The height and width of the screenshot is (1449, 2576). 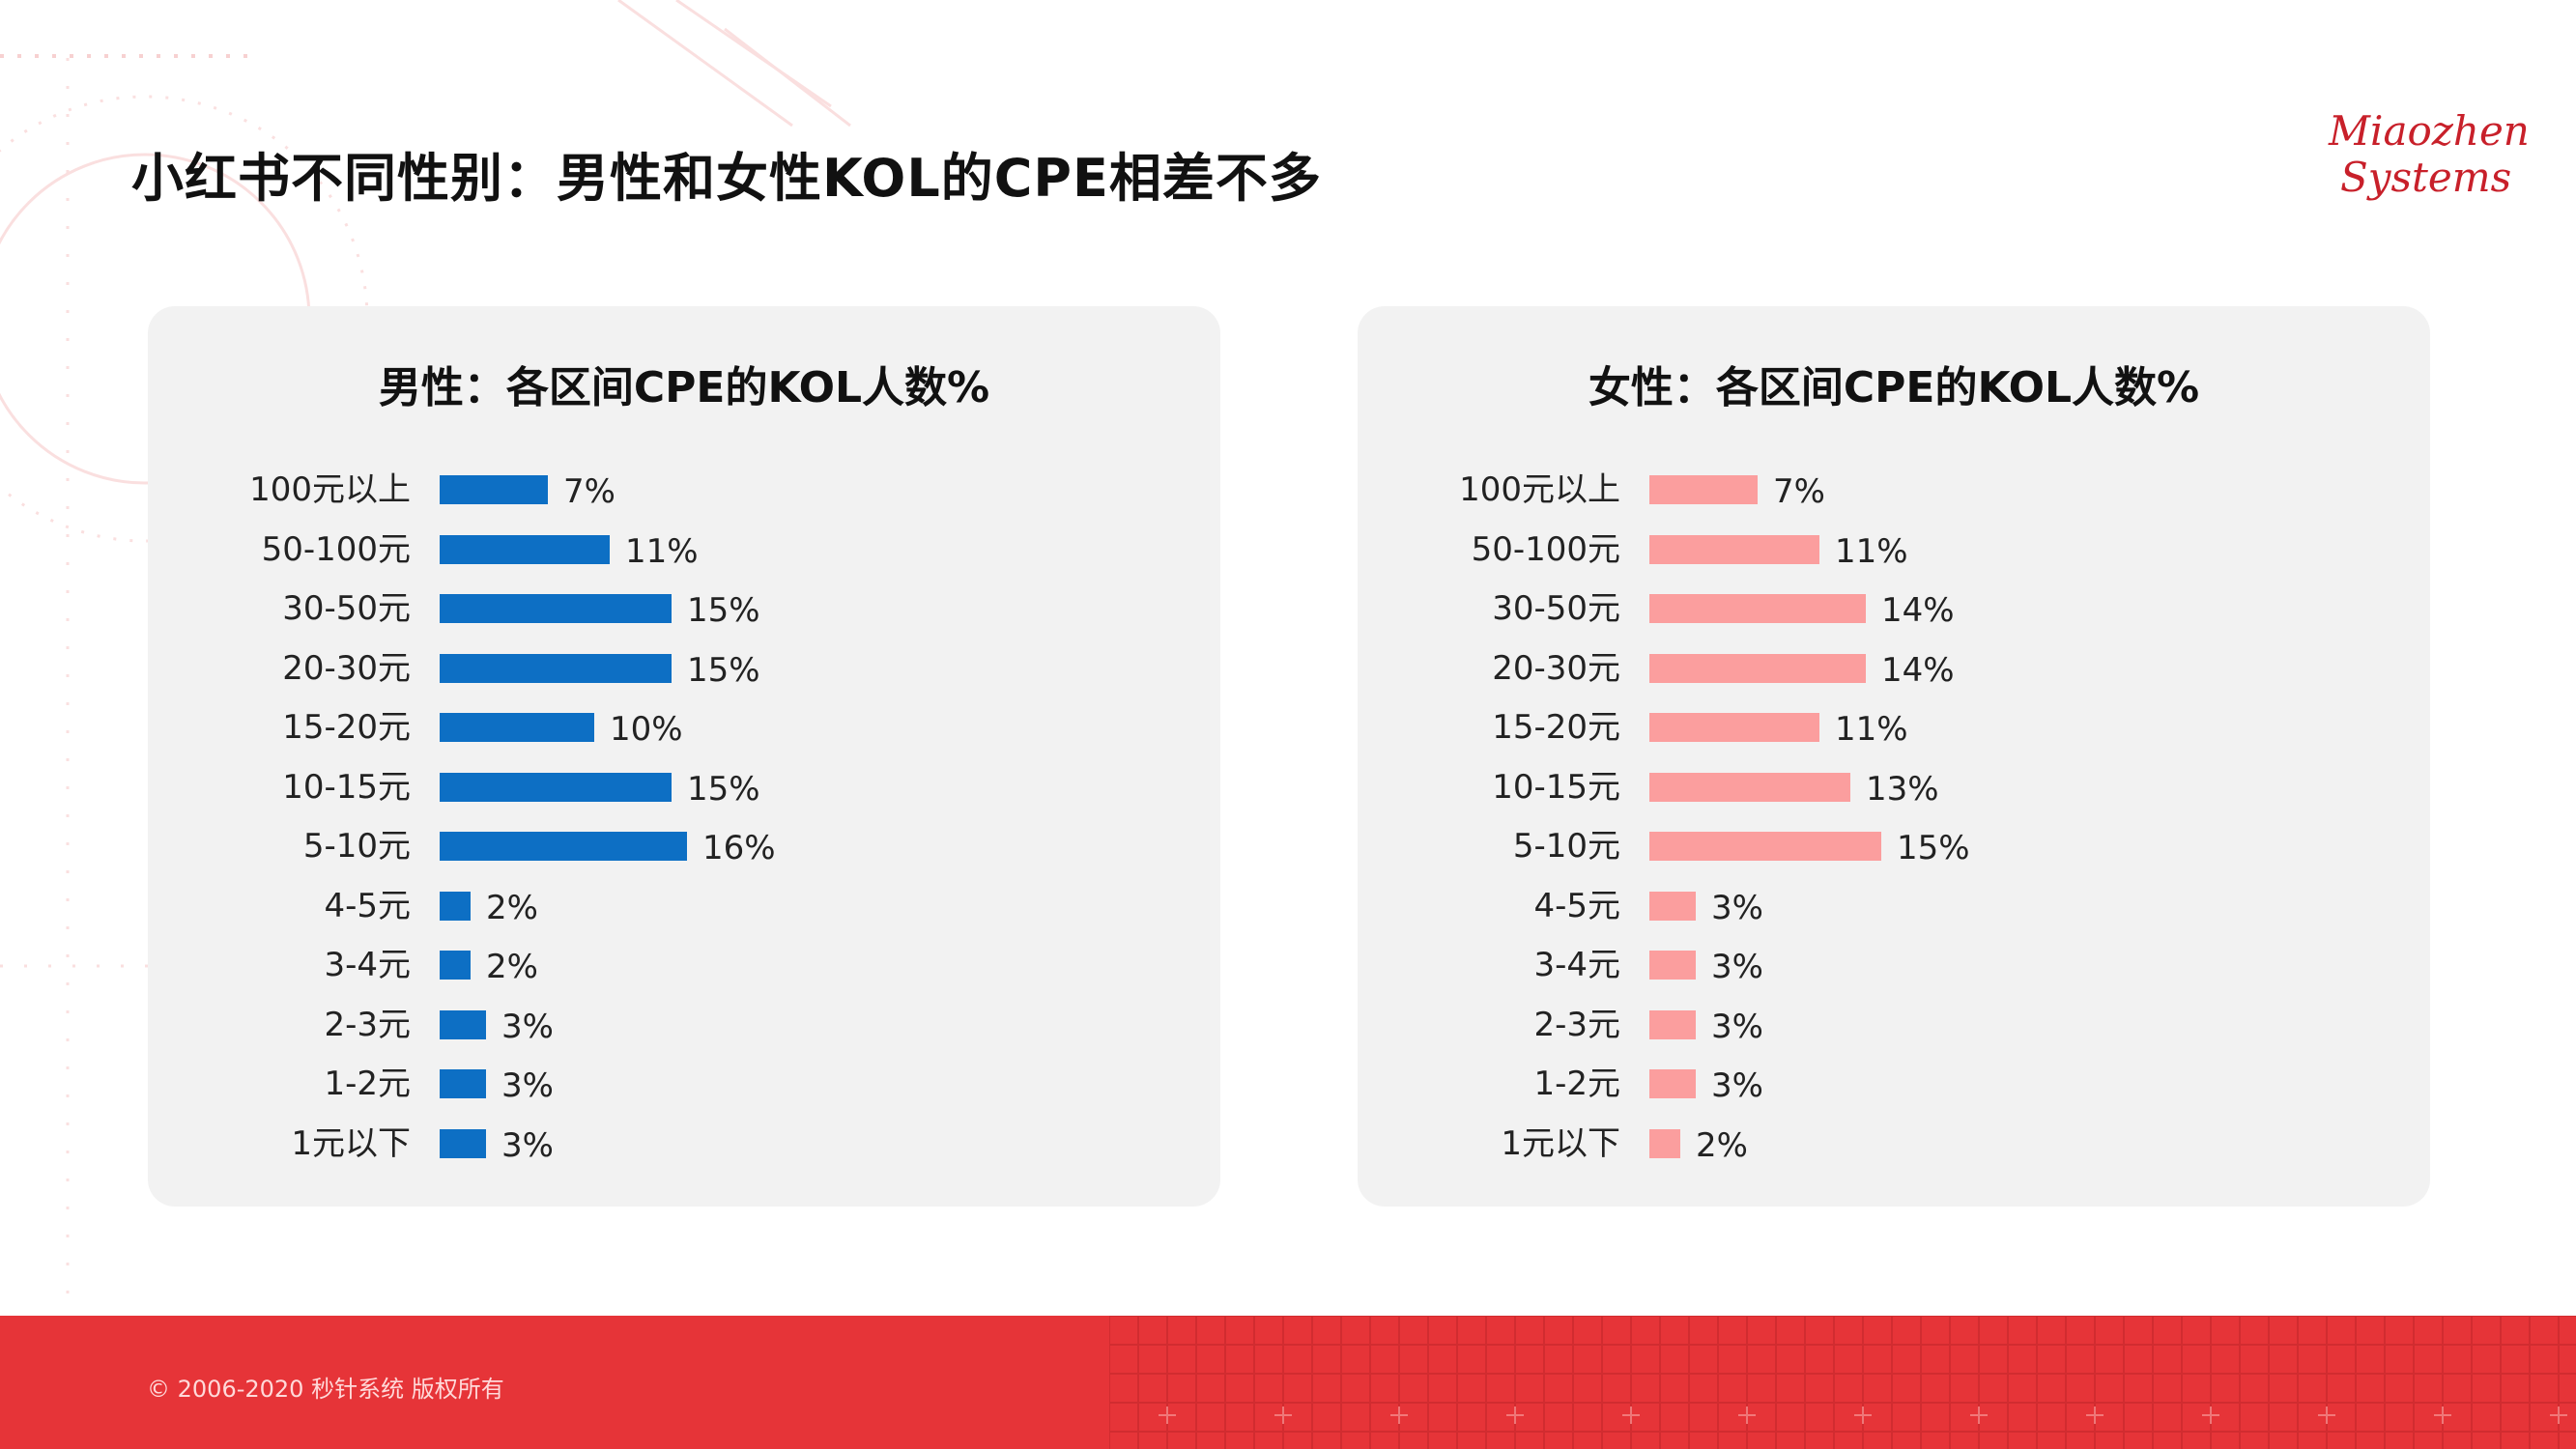 I want to click on copyright-text: © 2006-2020 秒针系统 版权所有, so click(x=326, y=1389).